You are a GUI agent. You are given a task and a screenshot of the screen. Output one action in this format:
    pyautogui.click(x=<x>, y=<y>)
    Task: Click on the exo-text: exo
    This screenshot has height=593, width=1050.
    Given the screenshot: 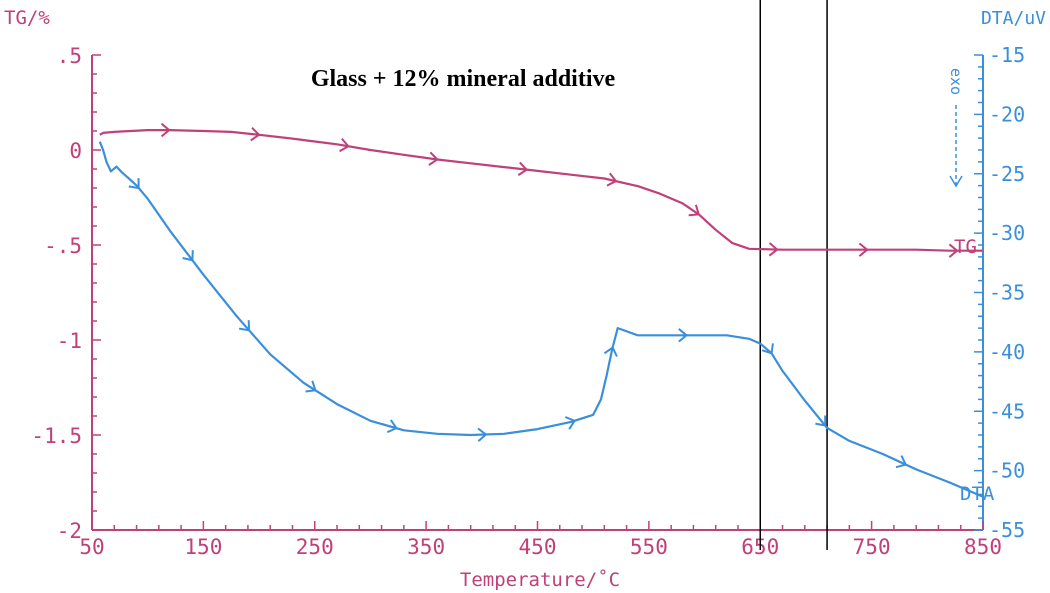 What is the action you would take?
    pyautogui.click(x=956, y=81)
    